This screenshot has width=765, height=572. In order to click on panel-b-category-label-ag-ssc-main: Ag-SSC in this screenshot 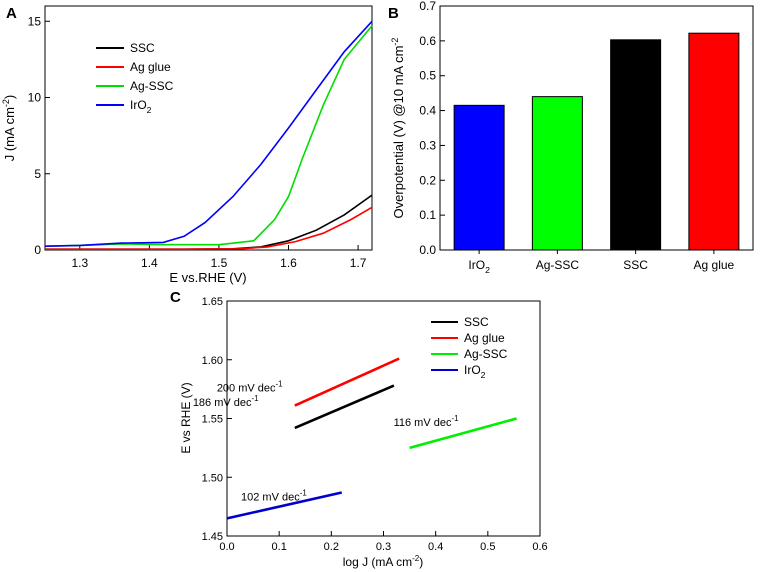, I will do `click(558, 265)`.